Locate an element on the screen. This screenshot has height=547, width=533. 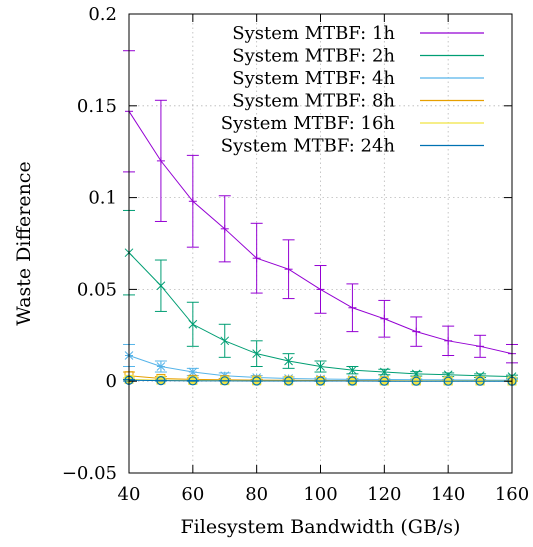
x-tick-label: 100 is located at coordinates (320, 494).